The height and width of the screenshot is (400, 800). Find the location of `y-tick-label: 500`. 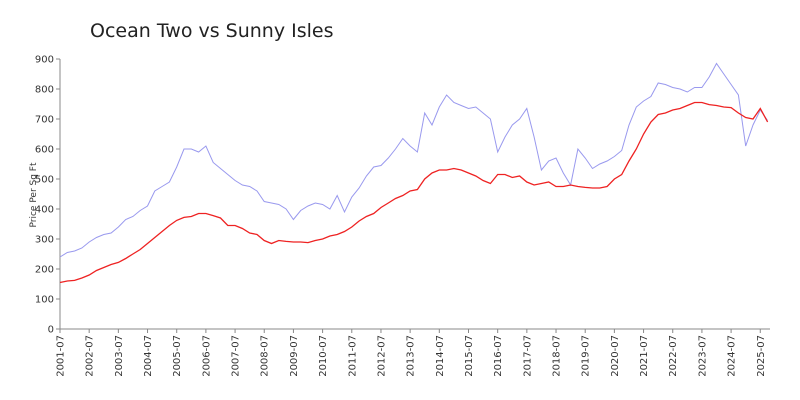

y-tick-label: 500 is located at coordinates (44, 180).